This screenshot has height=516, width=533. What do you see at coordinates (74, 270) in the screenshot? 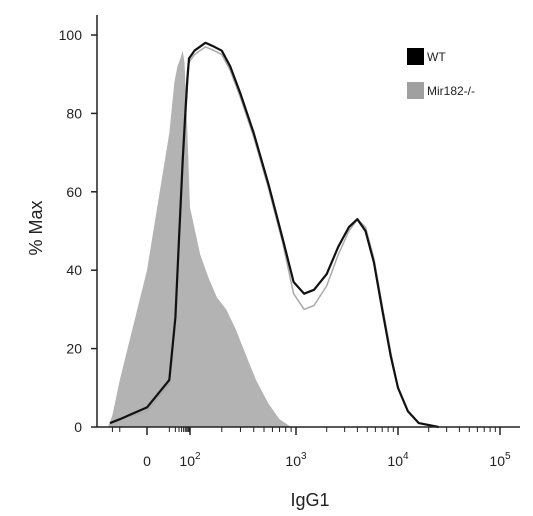
I see `y-tick-label-40: 40` at bounding box center [74, 270].